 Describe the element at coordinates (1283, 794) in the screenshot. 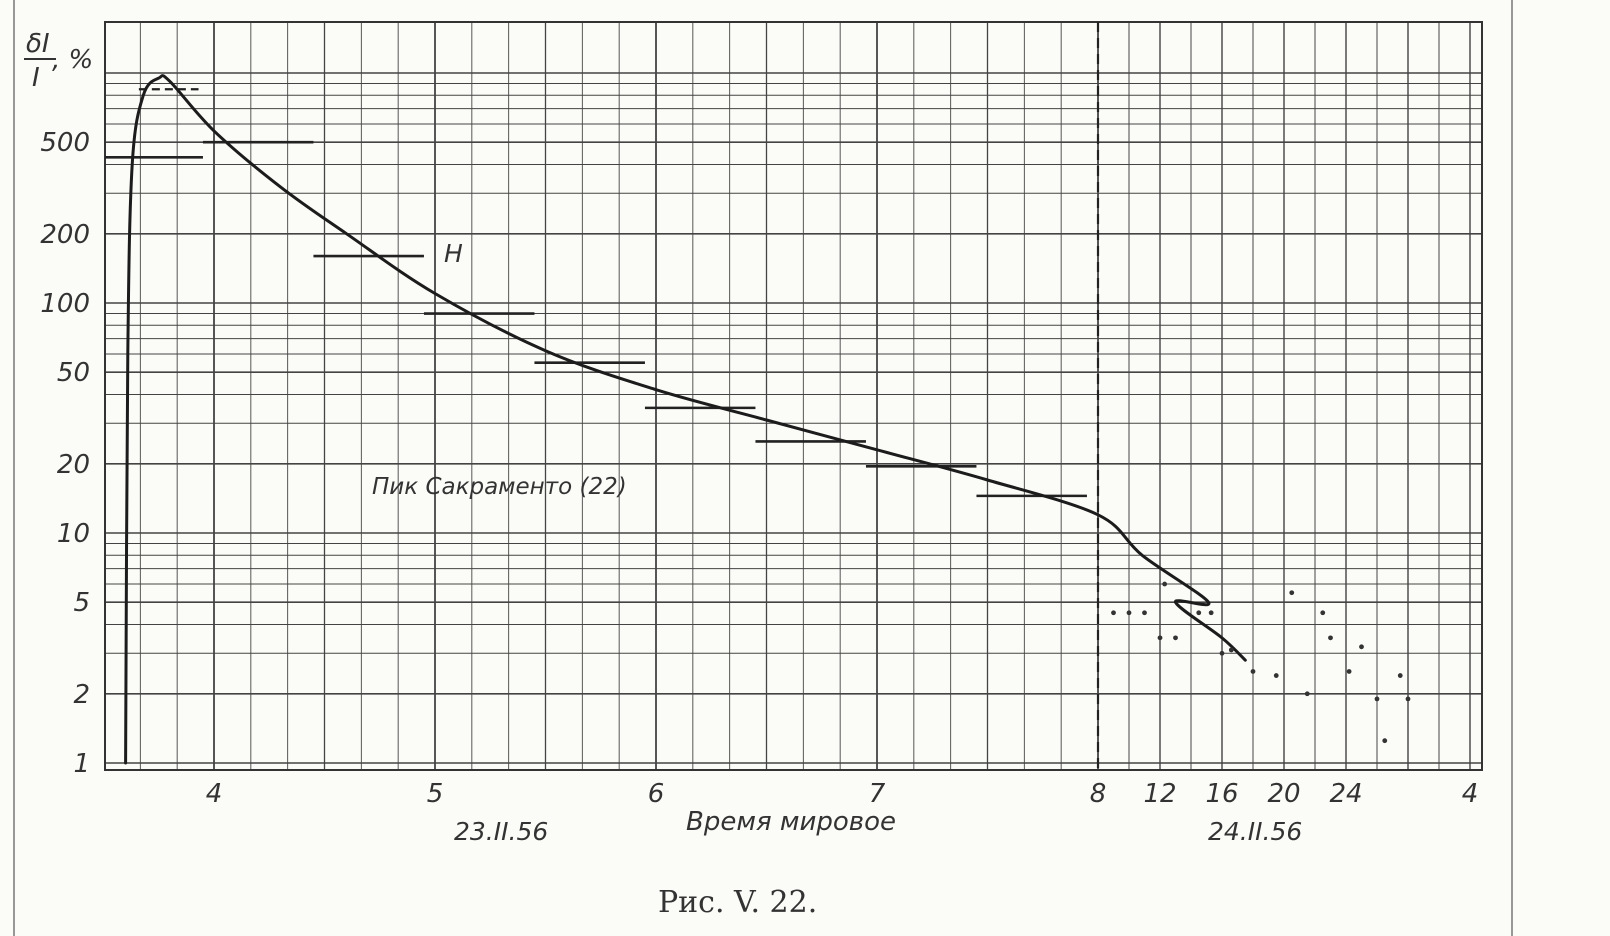

I see `x-tick-label: 20` at that location.